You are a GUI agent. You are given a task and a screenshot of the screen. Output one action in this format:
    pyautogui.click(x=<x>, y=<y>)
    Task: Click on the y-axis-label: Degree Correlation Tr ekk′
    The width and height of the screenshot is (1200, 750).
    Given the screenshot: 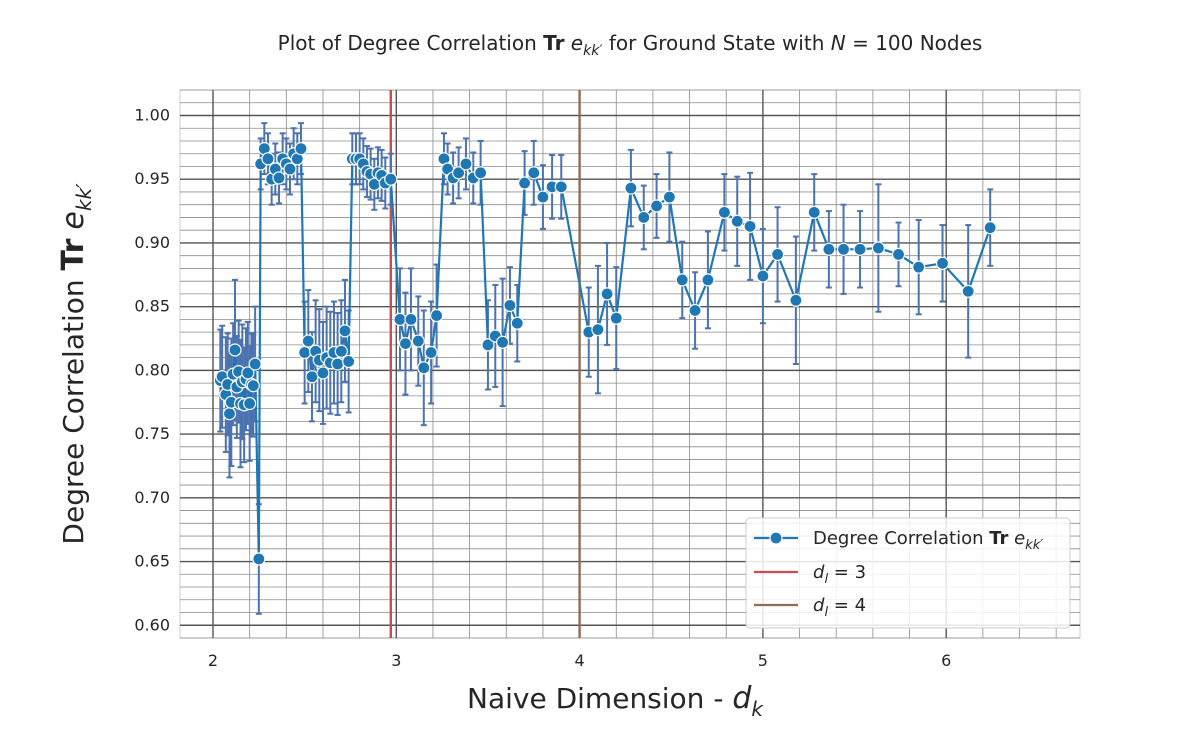 What is the action you would take?
    pyautogui.click(x=76, y=364)
    